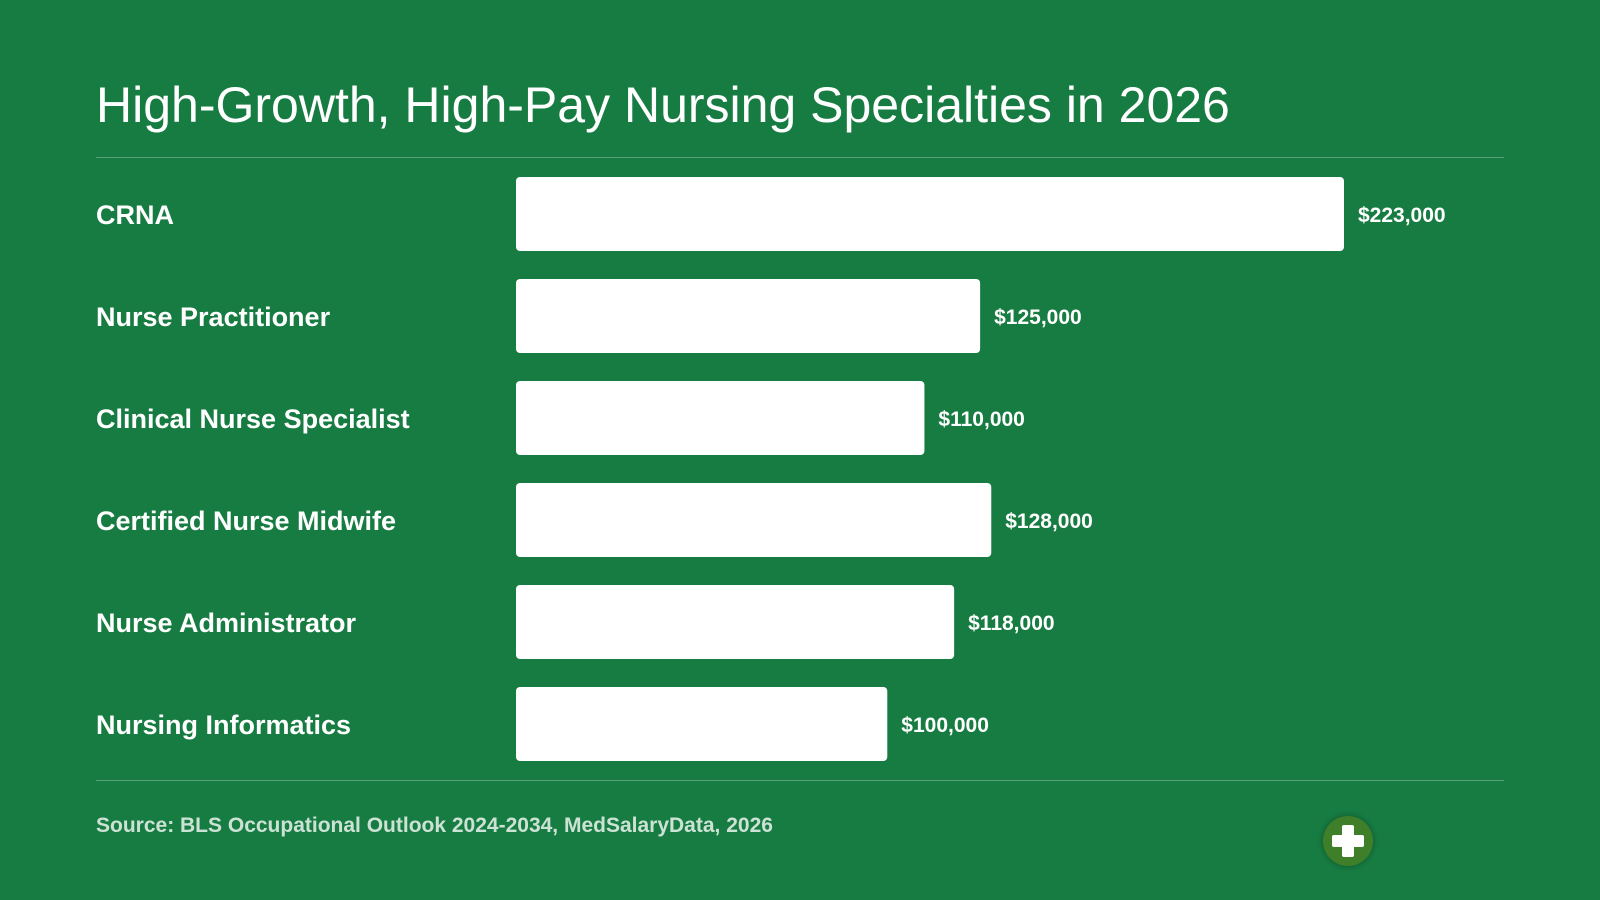 This screenshot has width=1600, height=900. I want to click on value-label: $118,000, so click(1011, 623).